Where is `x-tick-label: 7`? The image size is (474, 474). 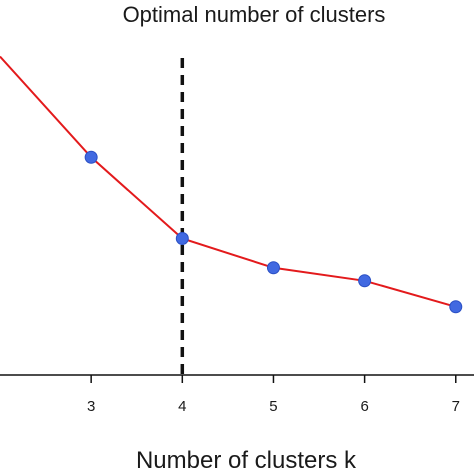 x-tick-label: 7 is located at coordinates (456, 406).